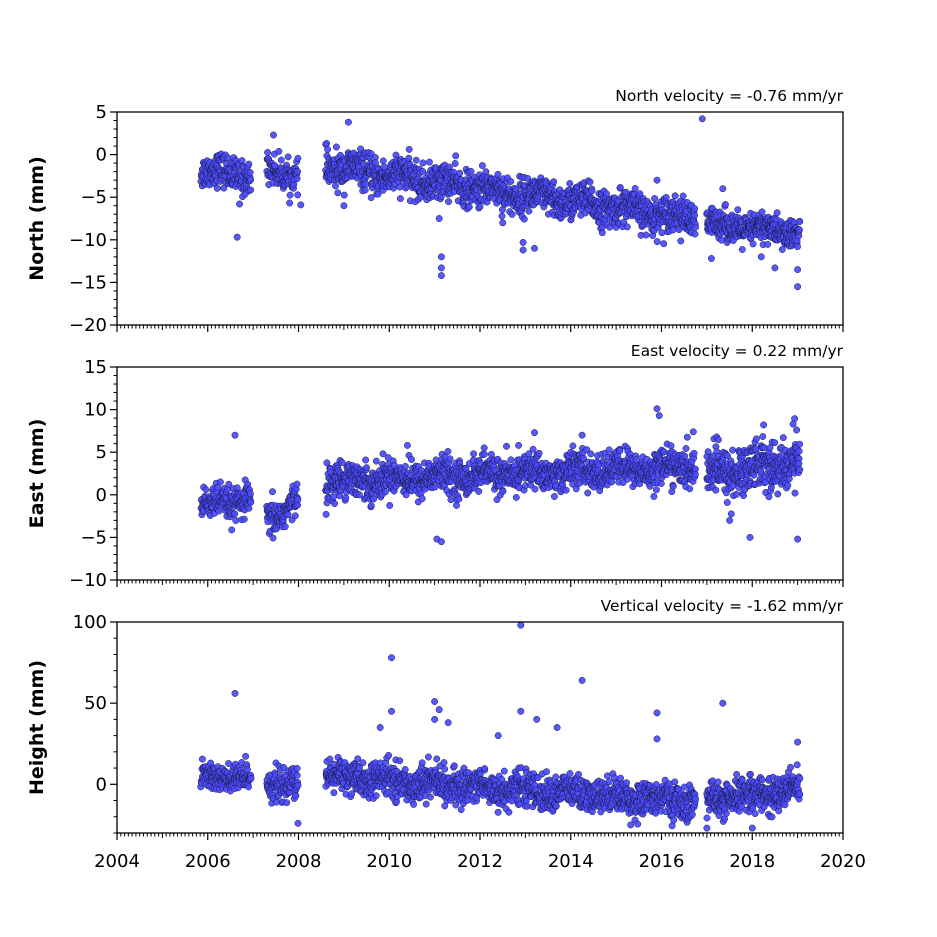  Describe the element at coordinates (101, 495) in the screenshot. I see `east-y-tick-label: 0` at that location.